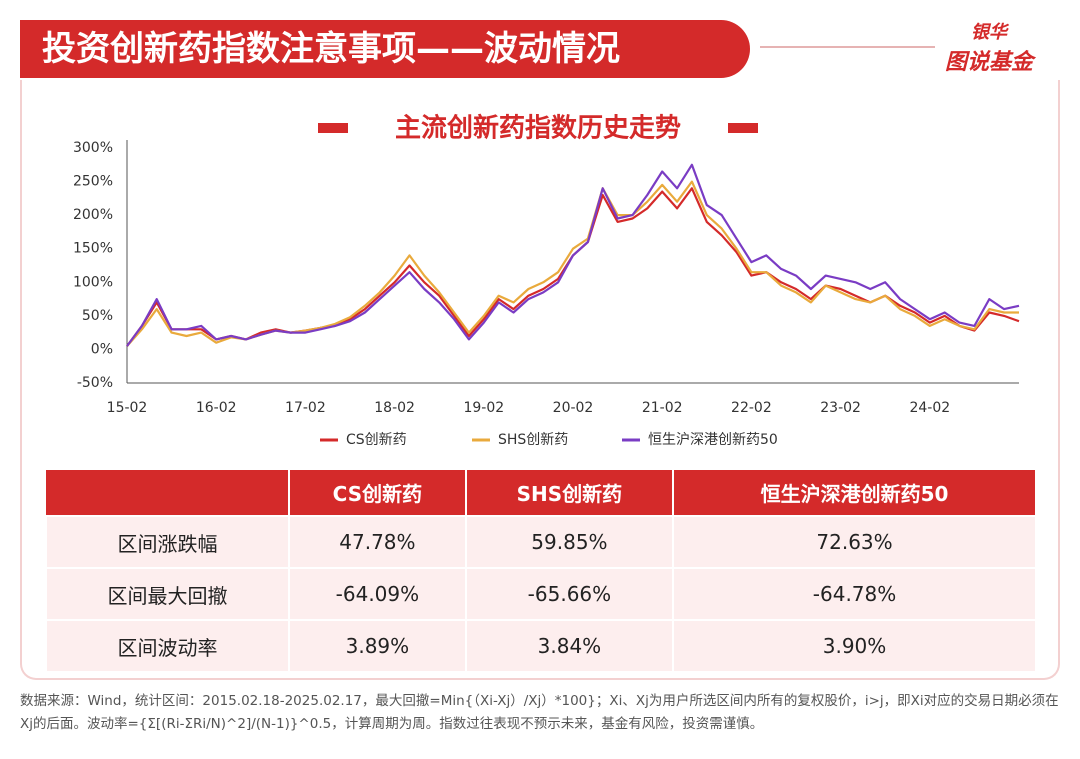  I want to click on corner, so click(168, 493).